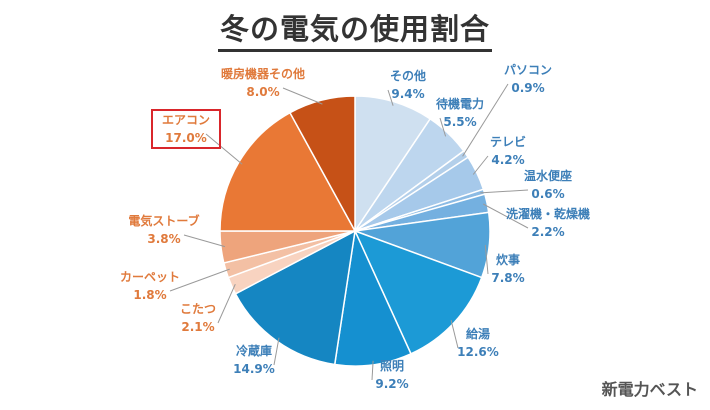 Image resolution: width=710 pixels, height=410 pixels. Describe the element at coordinates (391, 384) in the screenshot. I see `slice-value-label: 9.2%` at that location.